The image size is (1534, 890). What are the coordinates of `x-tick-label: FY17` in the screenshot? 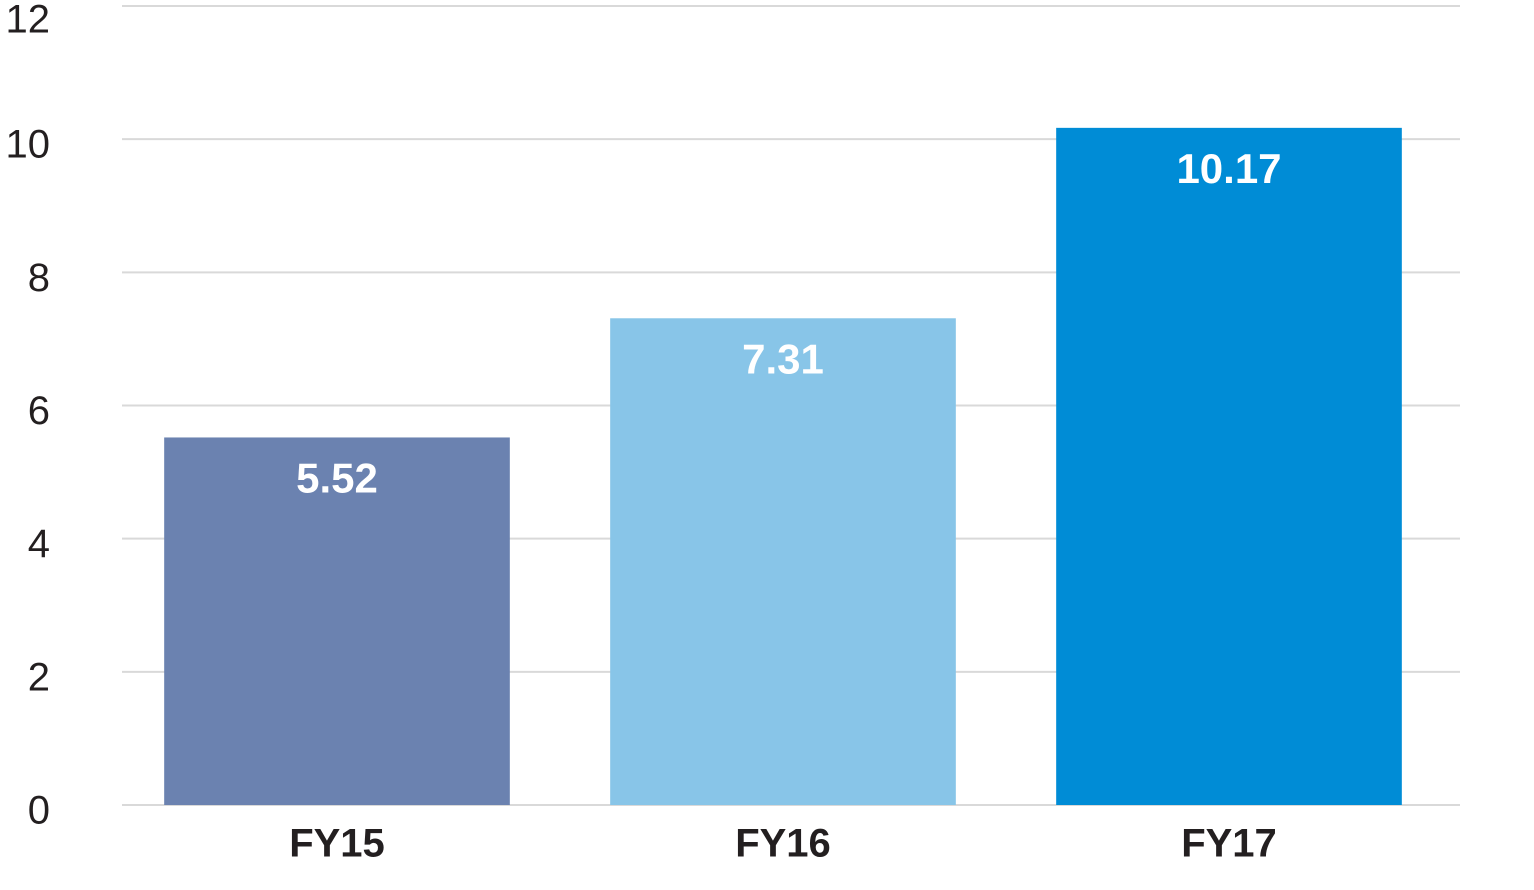 It's located at (1229, 844).